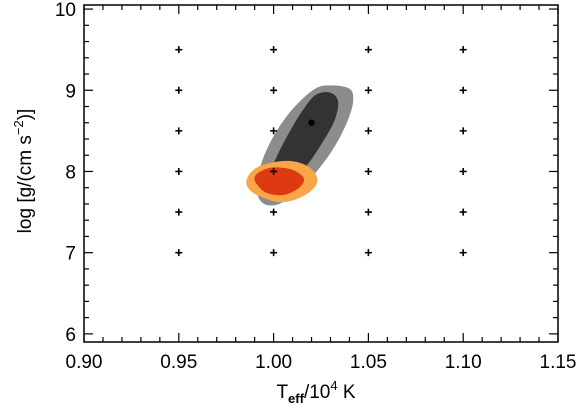  I want to click on x-tick-label: 1.15, so click(558, 362).